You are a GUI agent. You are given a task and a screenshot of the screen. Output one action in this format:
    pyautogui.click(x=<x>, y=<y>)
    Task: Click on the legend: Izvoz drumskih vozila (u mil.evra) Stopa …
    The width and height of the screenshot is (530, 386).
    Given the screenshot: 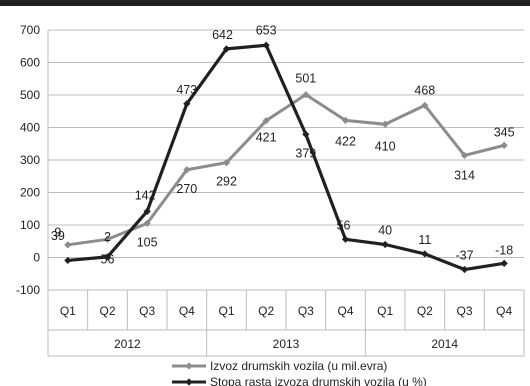 What is the action you would take?
    pyautogui.click(x=299, y=372)
    